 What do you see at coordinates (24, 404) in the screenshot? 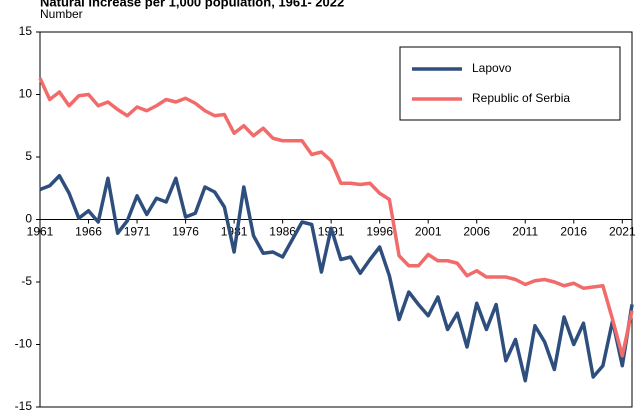
I see `y-tick-label: -15` at bounding box center [24, 404].